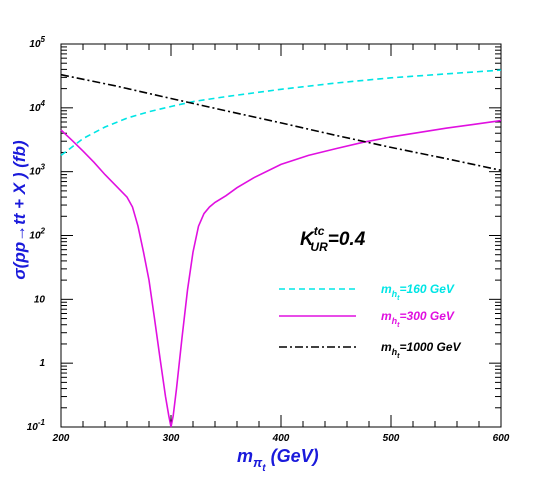 This screenshot has height=492, width=545. I want to click on y-tick-label: 10, so click(40, 299).